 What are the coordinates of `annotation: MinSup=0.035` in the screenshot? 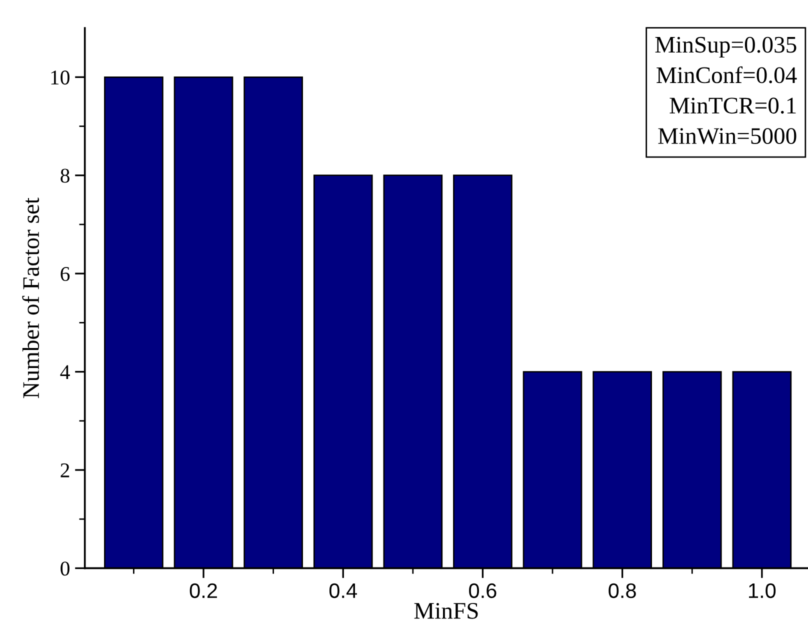 It's located at (725, 47).